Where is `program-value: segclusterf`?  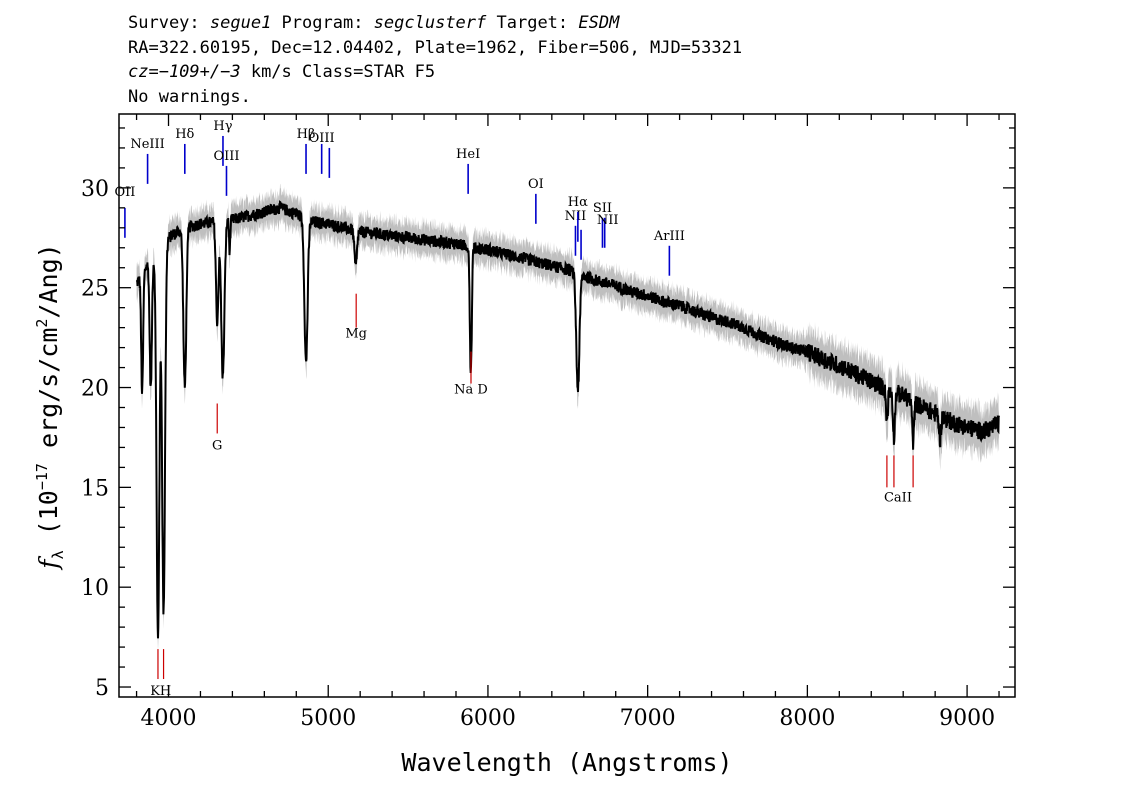 program-value: segclusterf is located at coordinates (430, 23).